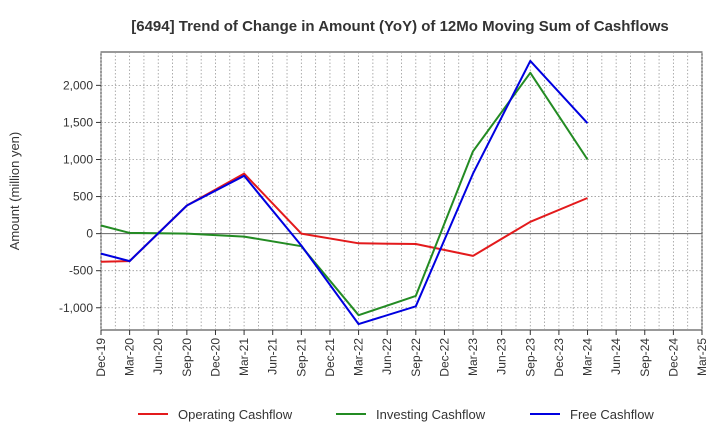 The image size is (720, 440). What do you see at coordinates (89, 234) in the screenshot?
I see `y-tick-label: 0` at bounding box center [89, 234].